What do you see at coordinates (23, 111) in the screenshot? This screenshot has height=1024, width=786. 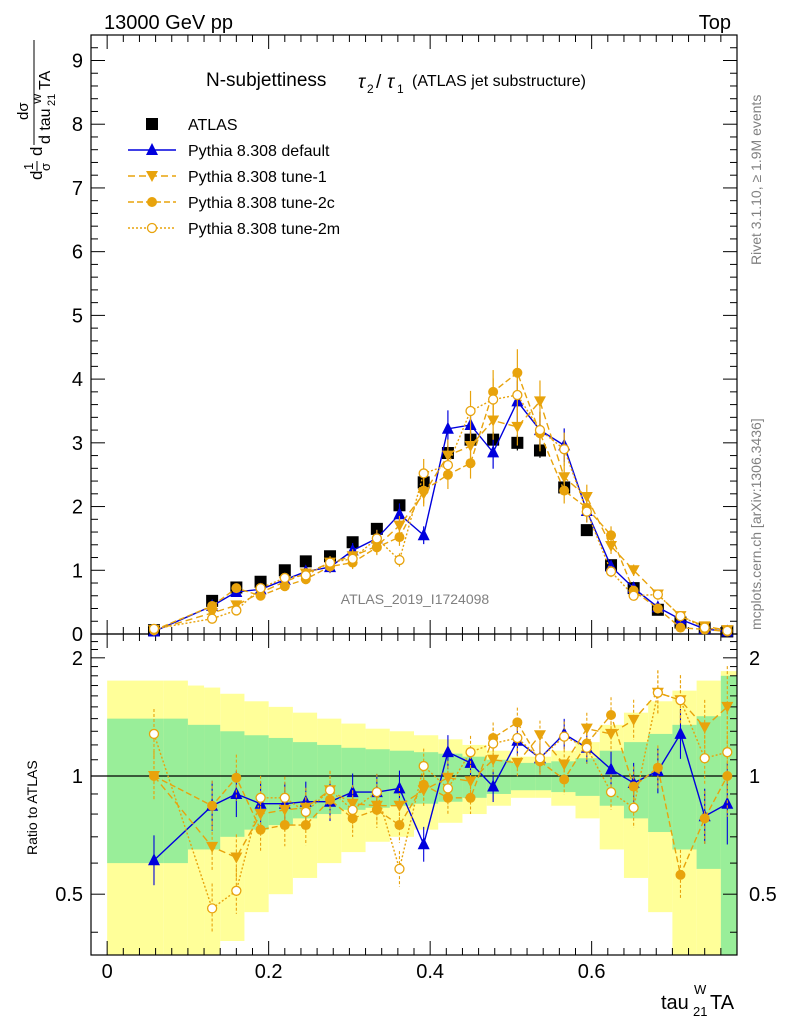 I see `svg-text: dσ` at bounding box center [23, 111].